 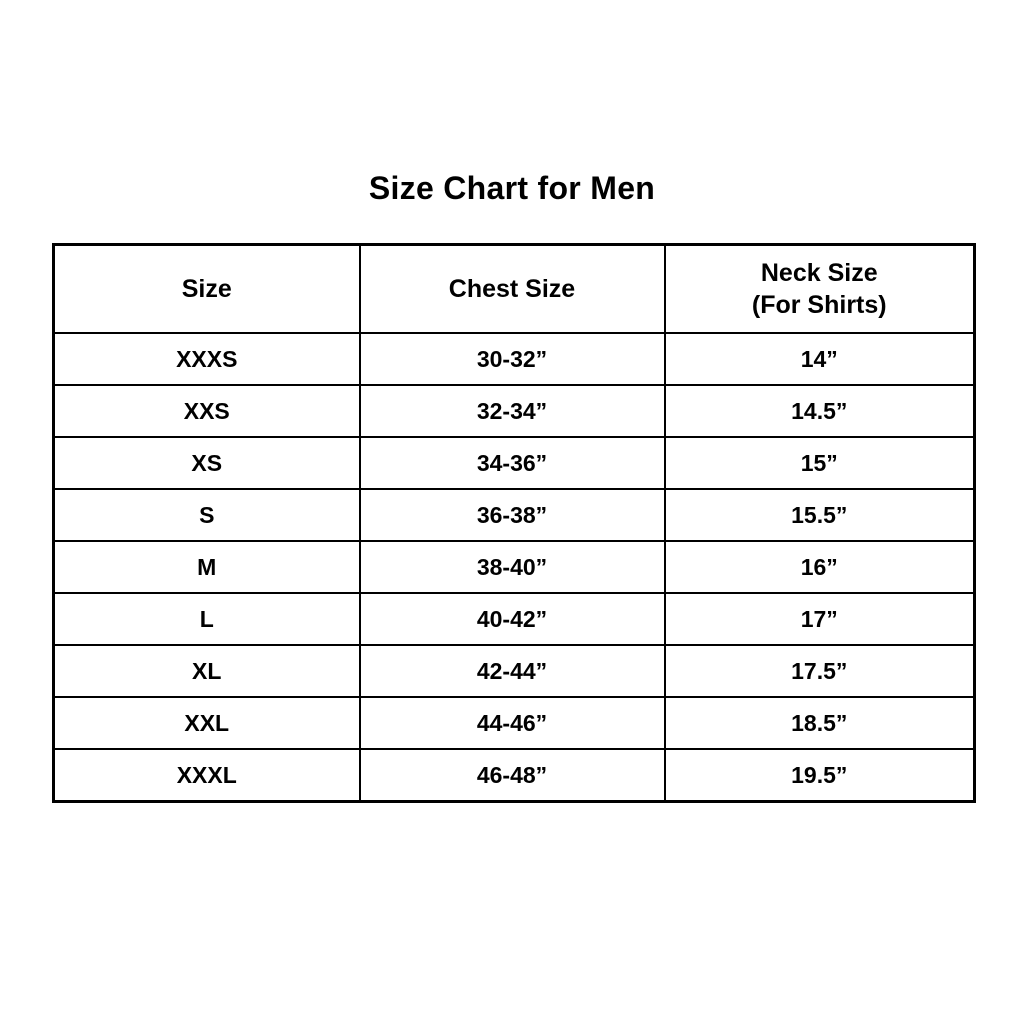 What do you see at coordinates (206, 671) in the screenshot?
I see `size-cell: XL` at bounding box center [206, 671].